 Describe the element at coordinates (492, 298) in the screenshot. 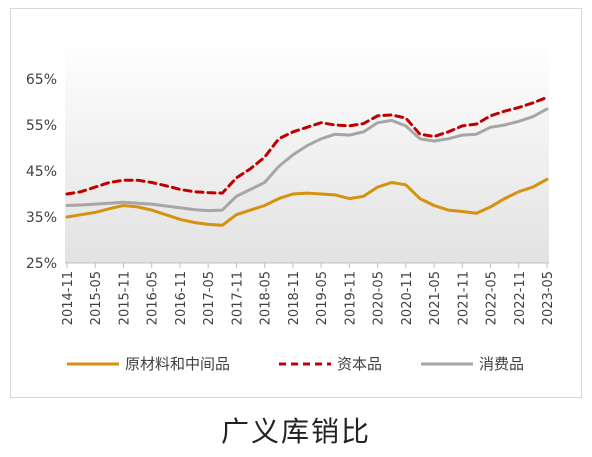

I see `x-tick-label: 2022-05` at that location.